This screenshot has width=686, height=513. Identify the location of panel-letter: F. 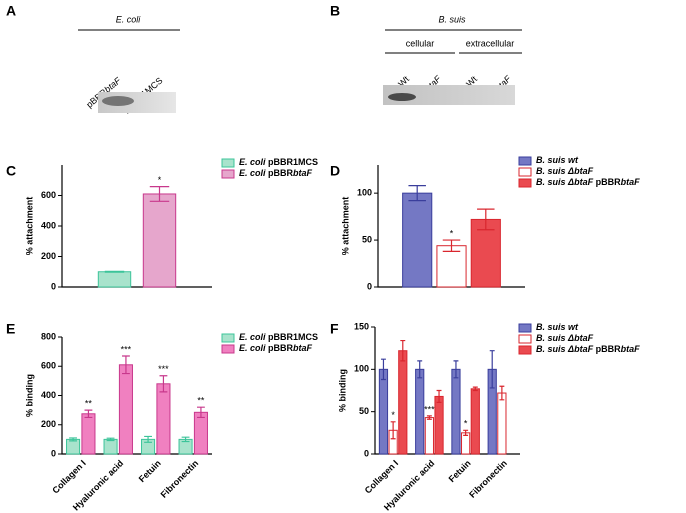
(334, 329).